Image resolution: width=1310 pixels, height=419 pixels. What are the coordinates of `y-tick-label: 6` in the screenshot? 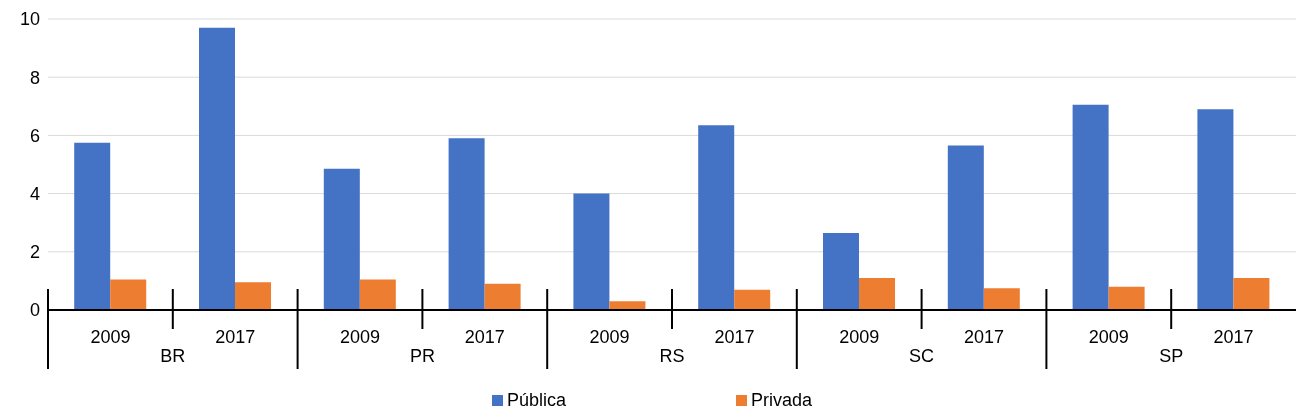 It's located at (34, 135).